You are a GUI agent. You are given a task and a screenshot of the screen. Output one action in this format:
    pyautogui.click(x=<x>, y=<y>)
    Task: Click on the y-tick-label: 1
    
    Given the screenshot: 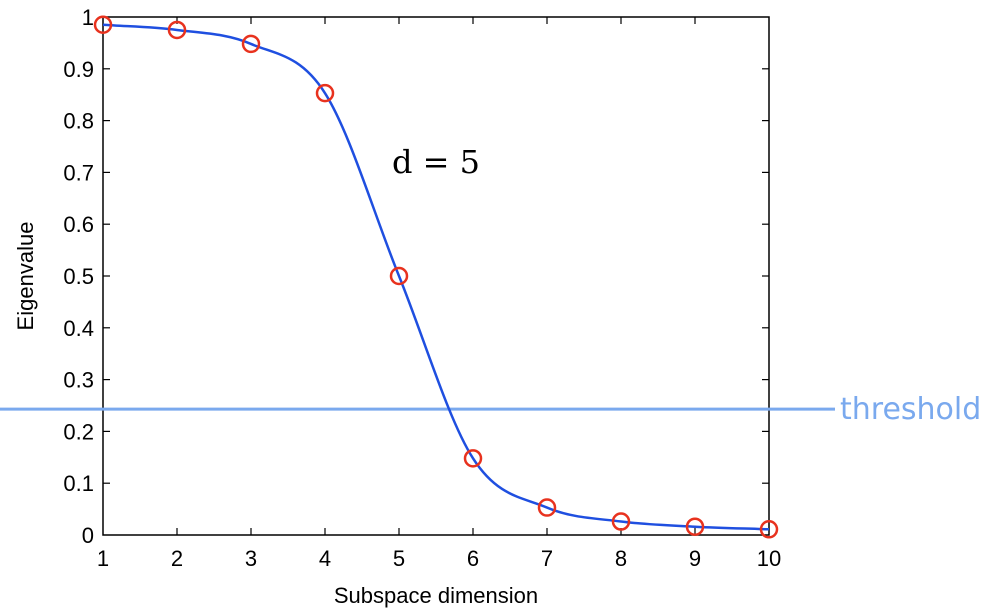 What is the action you would take?
    pyautogui.click(x=88, y=17)
    